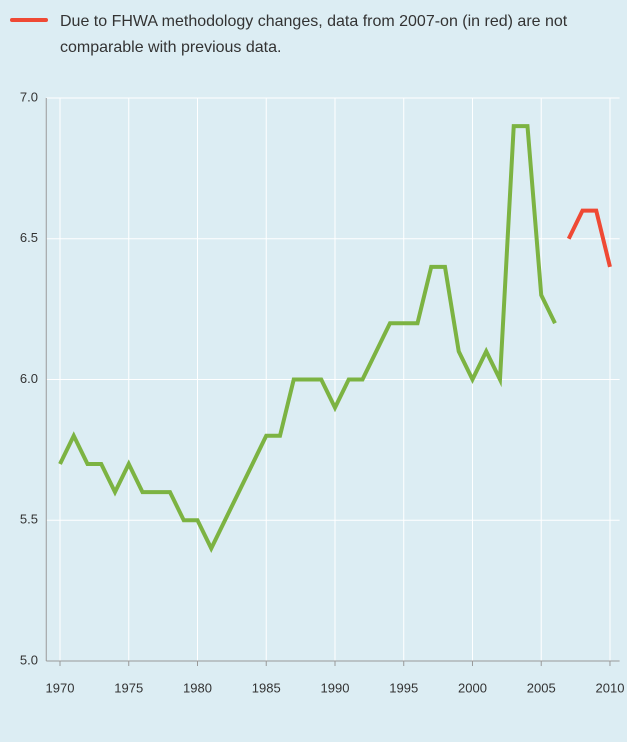  What do you see at coordinates (610, 687) in the screenshot?
I see `x-tick-label: 2010` at bounding box center [610, 687].